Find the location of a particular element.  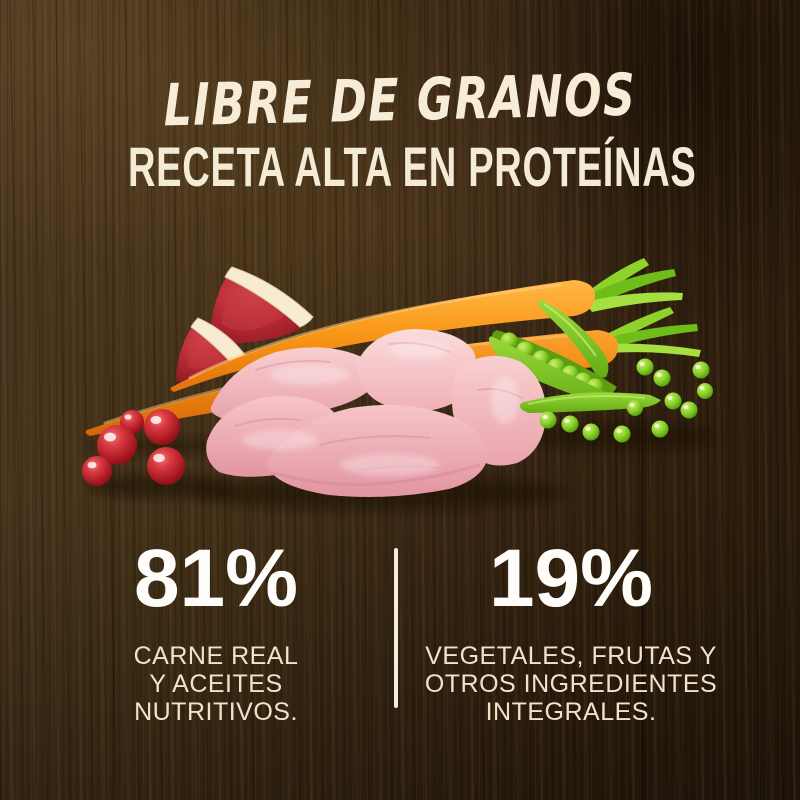

caption-line: VEGETALES, FRUTAS Y is located at coordinates (571, 656).